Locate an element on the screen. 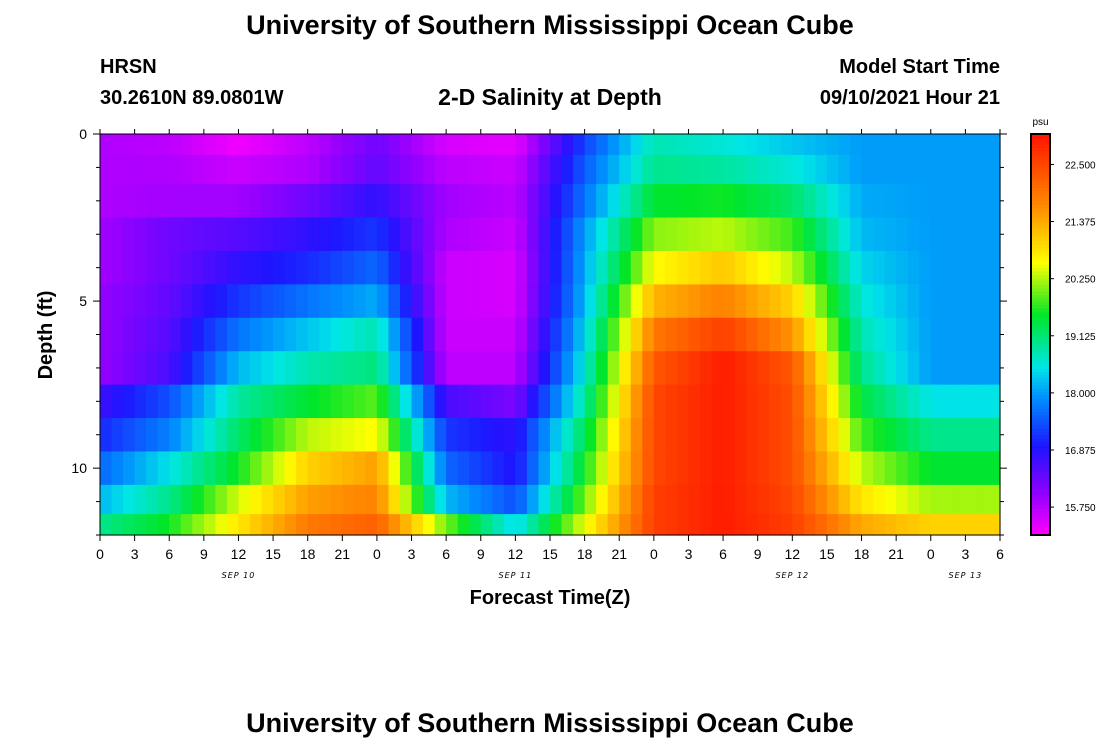 The height and width of the screenshot is (750, 1100). x-day-label: SEP 12 is located at coordinates (792, 575).